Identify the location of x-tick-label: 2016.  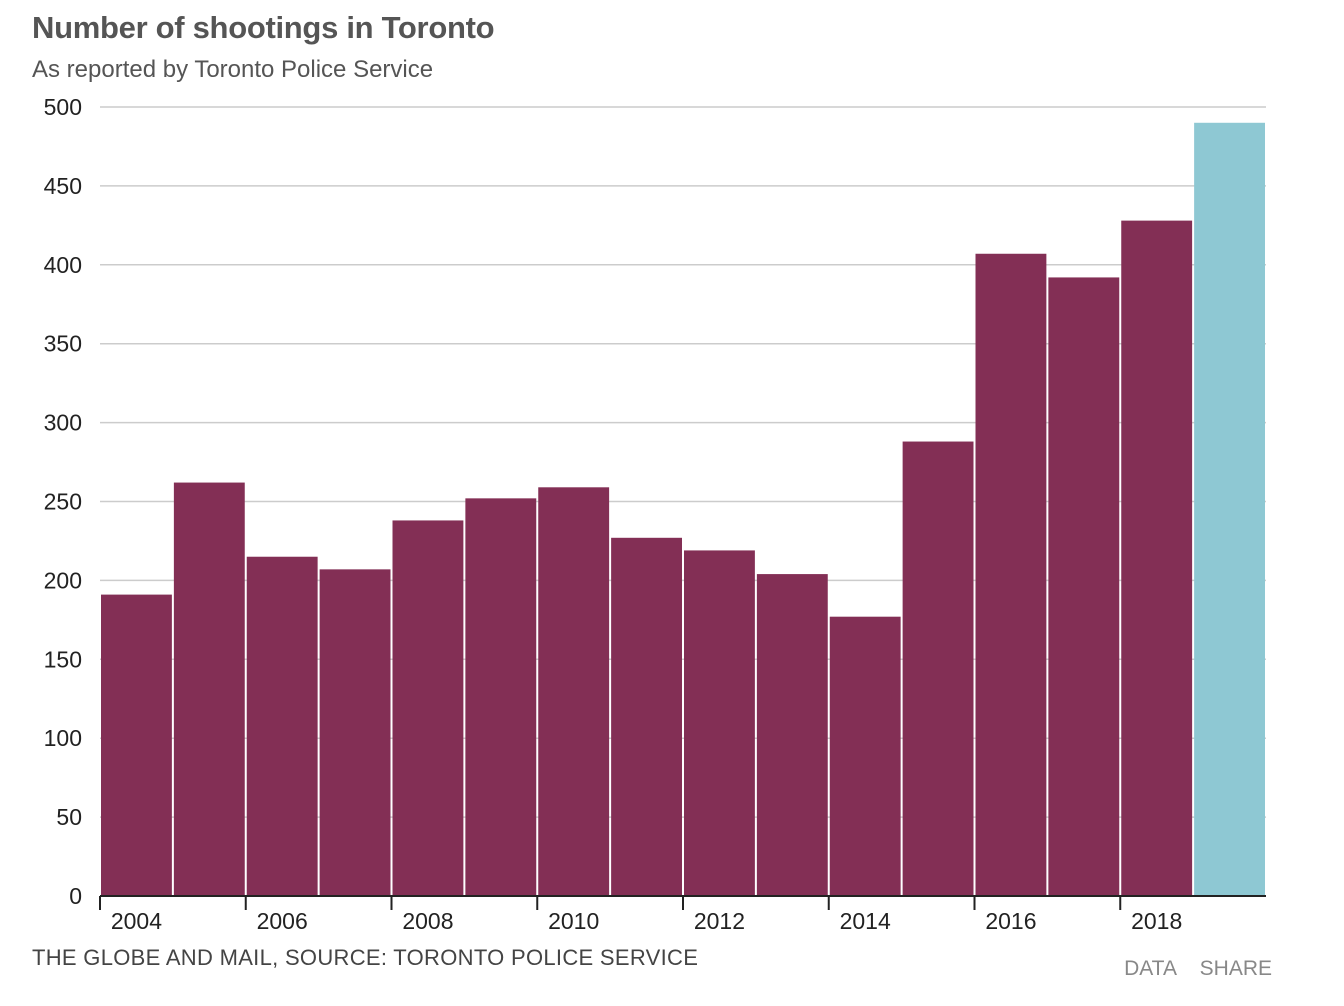
(1010, 921).